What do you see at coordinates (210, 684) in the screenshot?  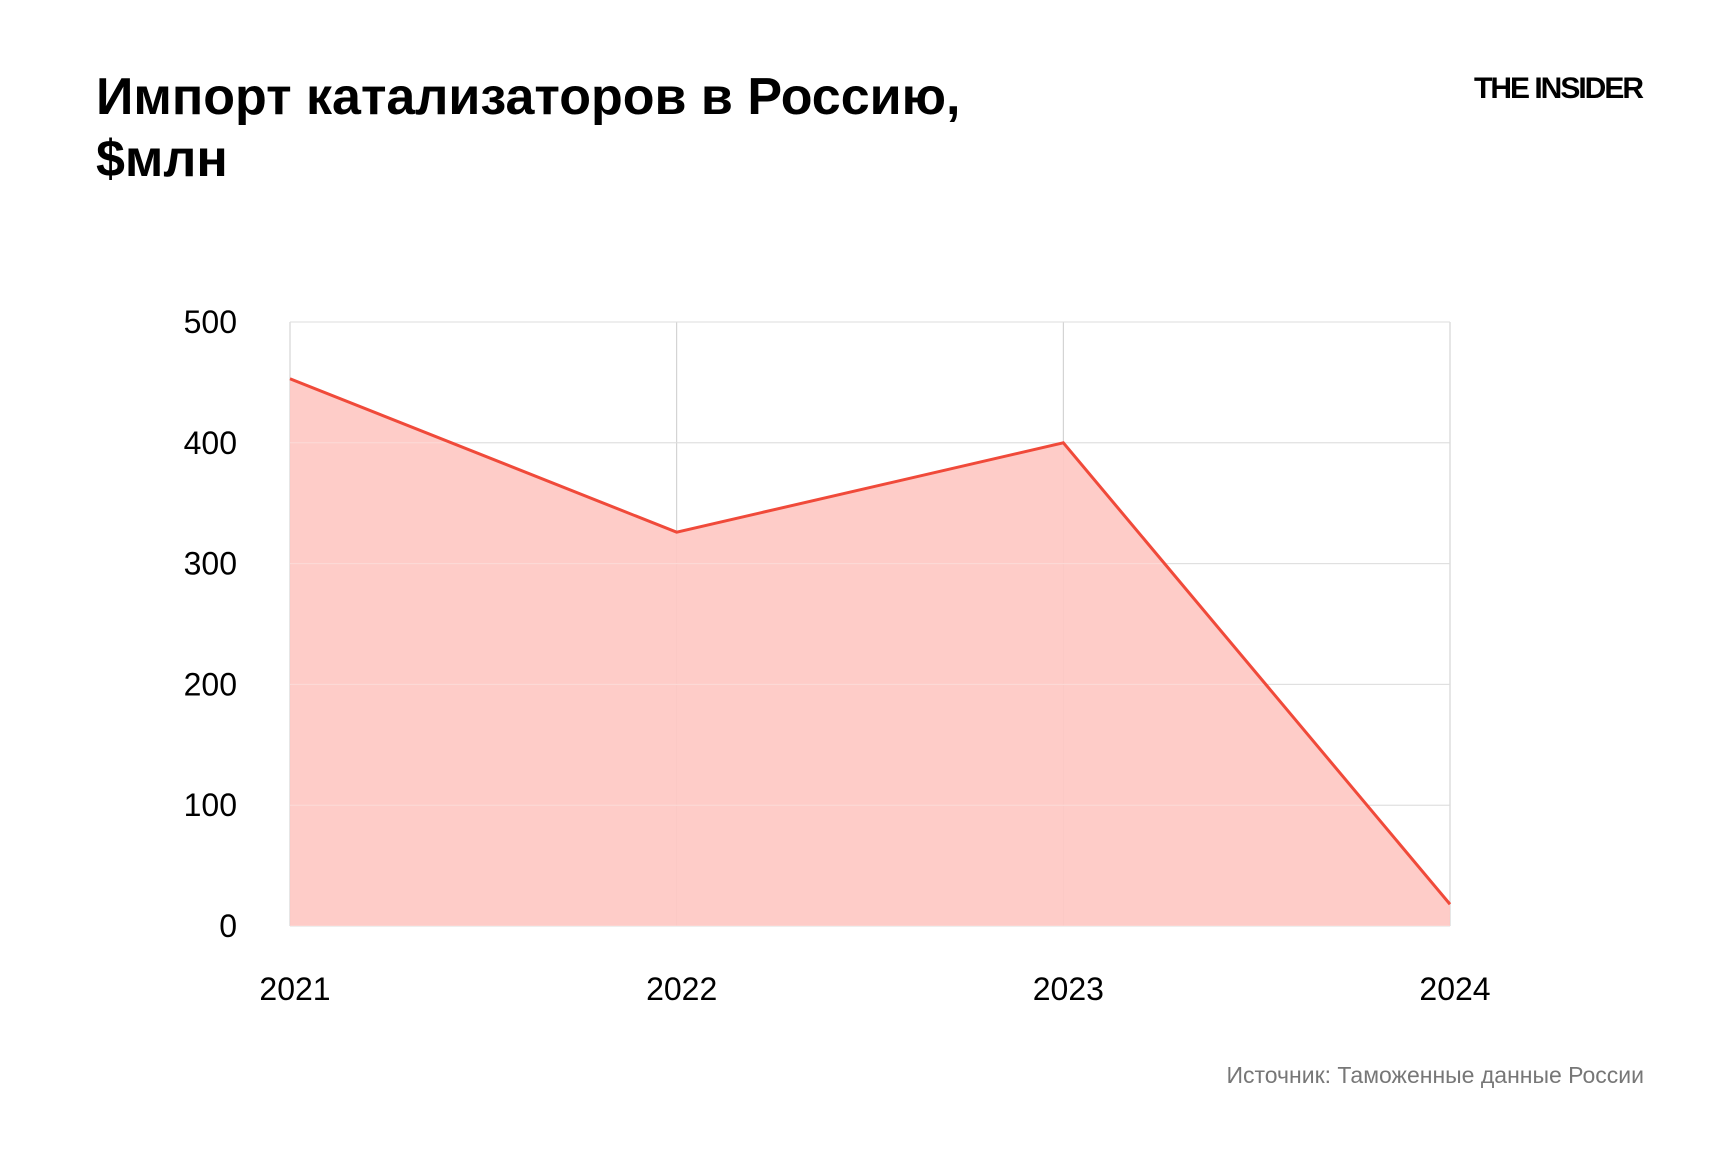 I see `y-tick-label: 200` at bounding box center [210, 684].